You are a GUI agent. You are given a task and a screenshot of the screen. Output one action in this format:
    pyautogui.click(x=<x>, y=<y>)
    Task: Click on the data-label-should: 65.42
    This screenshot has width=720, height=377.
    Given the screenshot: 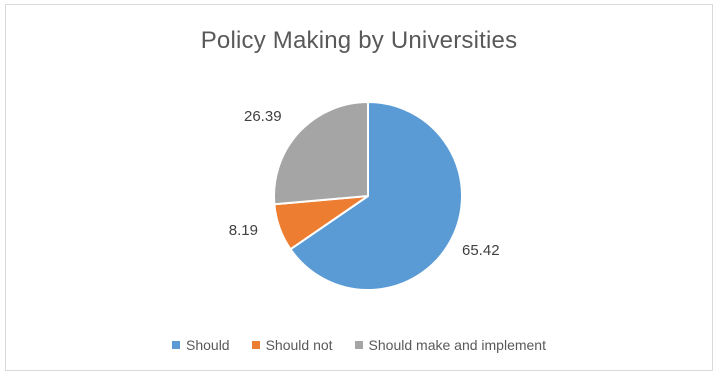 What is the action you would take?
    pyautogui.click(x=481, y=250)
    